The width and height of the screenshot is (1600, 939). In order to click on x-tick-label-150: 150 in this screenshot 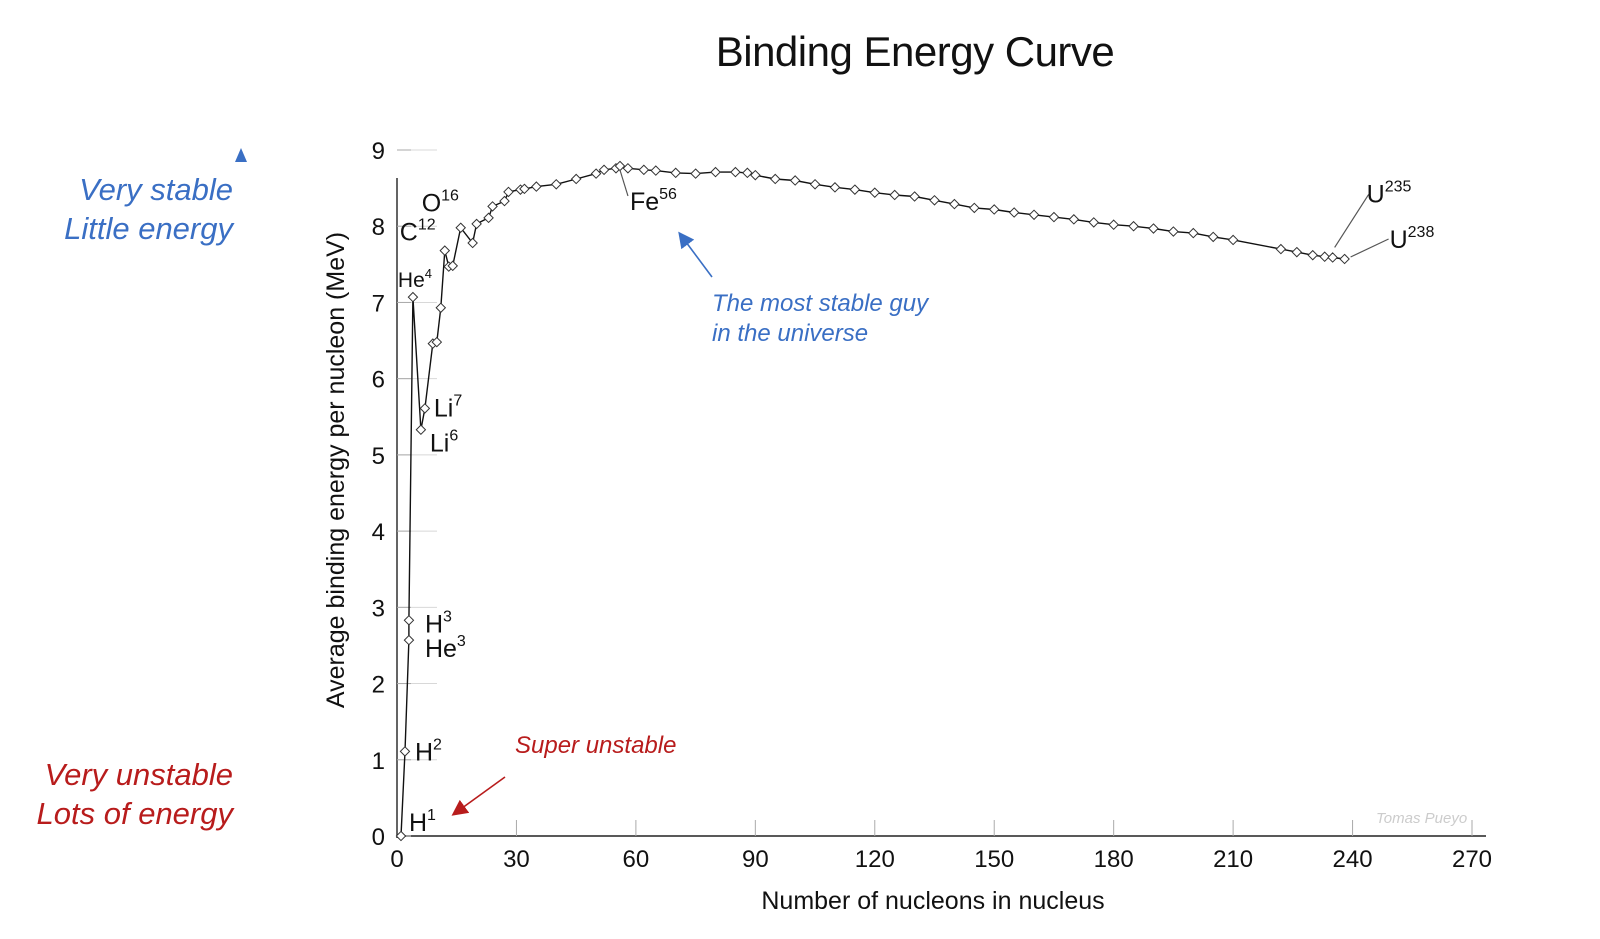, I will do `click(994, 859)`.